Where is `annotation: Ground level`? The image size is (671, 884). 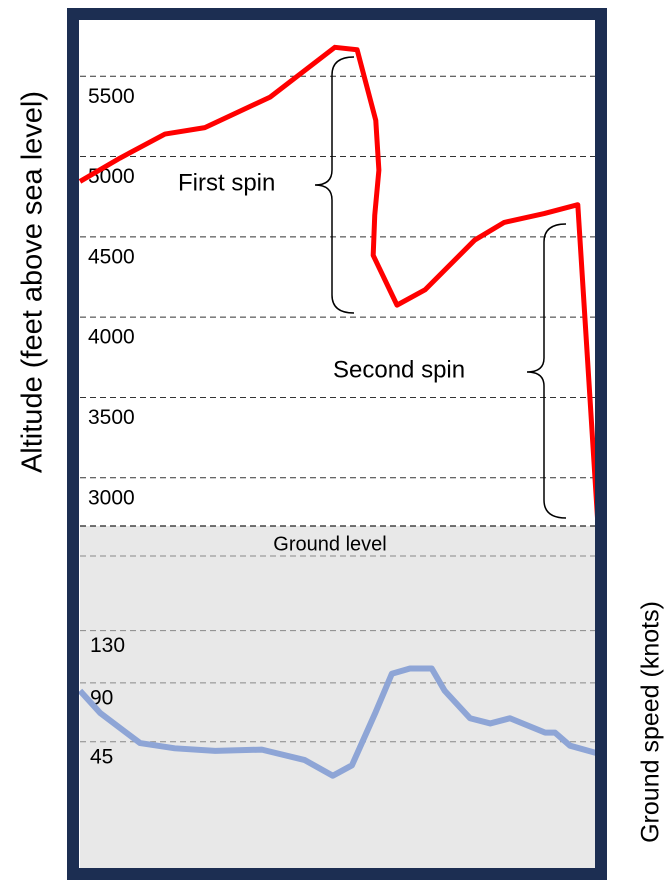 annotation: Ground level is located at coordinates (329, 544).